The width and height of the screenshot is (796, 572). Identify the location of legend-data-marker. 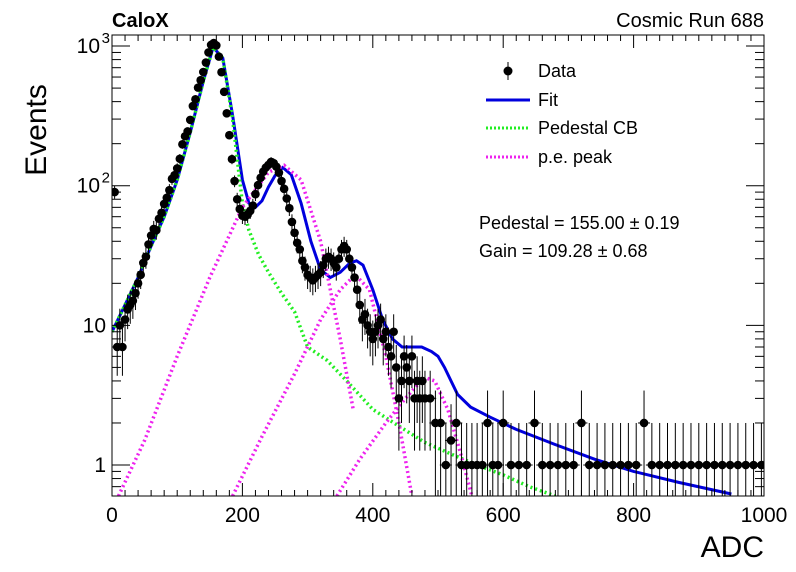
(508, 71).